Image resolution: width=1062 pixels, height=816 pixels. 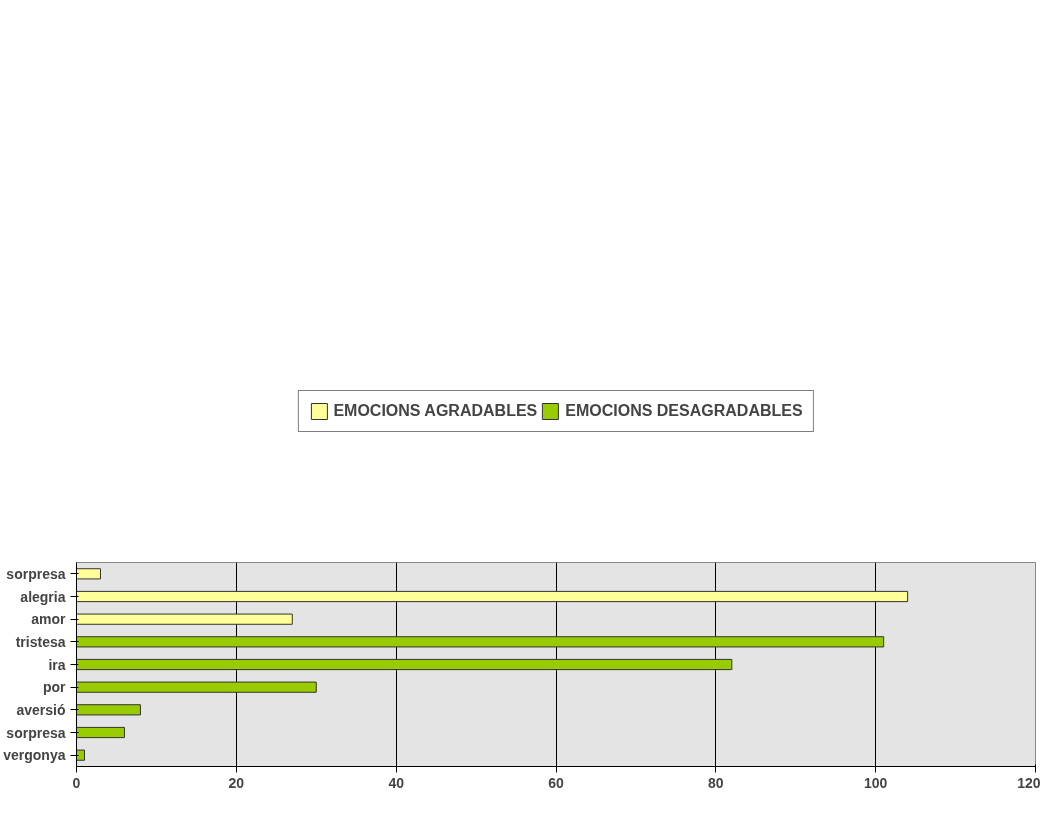 I want to click on x-tick-label: 60, so click(x=556, y=782).